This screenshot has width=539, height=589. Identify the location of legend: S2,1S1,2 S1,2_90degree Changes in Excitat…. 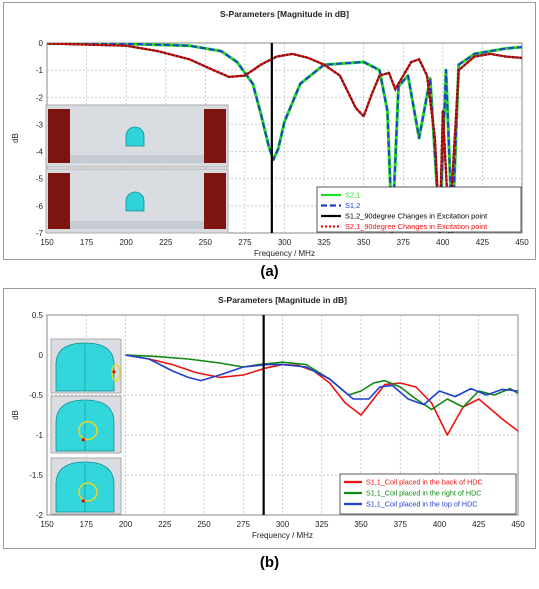
(419, 209).